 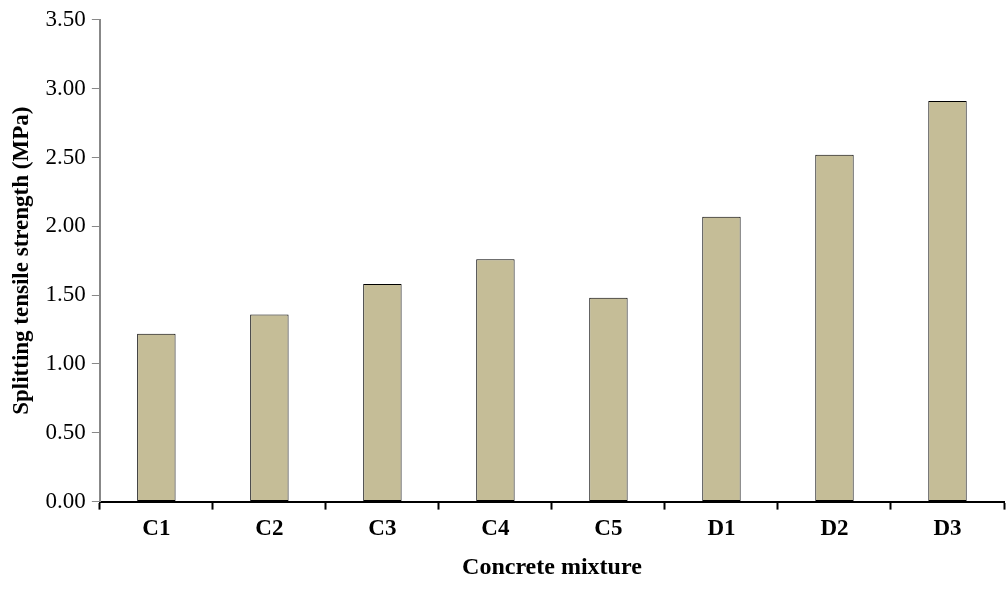 I want to click on x-axis-title: Concrete mixture, so click(x=552, y=565).